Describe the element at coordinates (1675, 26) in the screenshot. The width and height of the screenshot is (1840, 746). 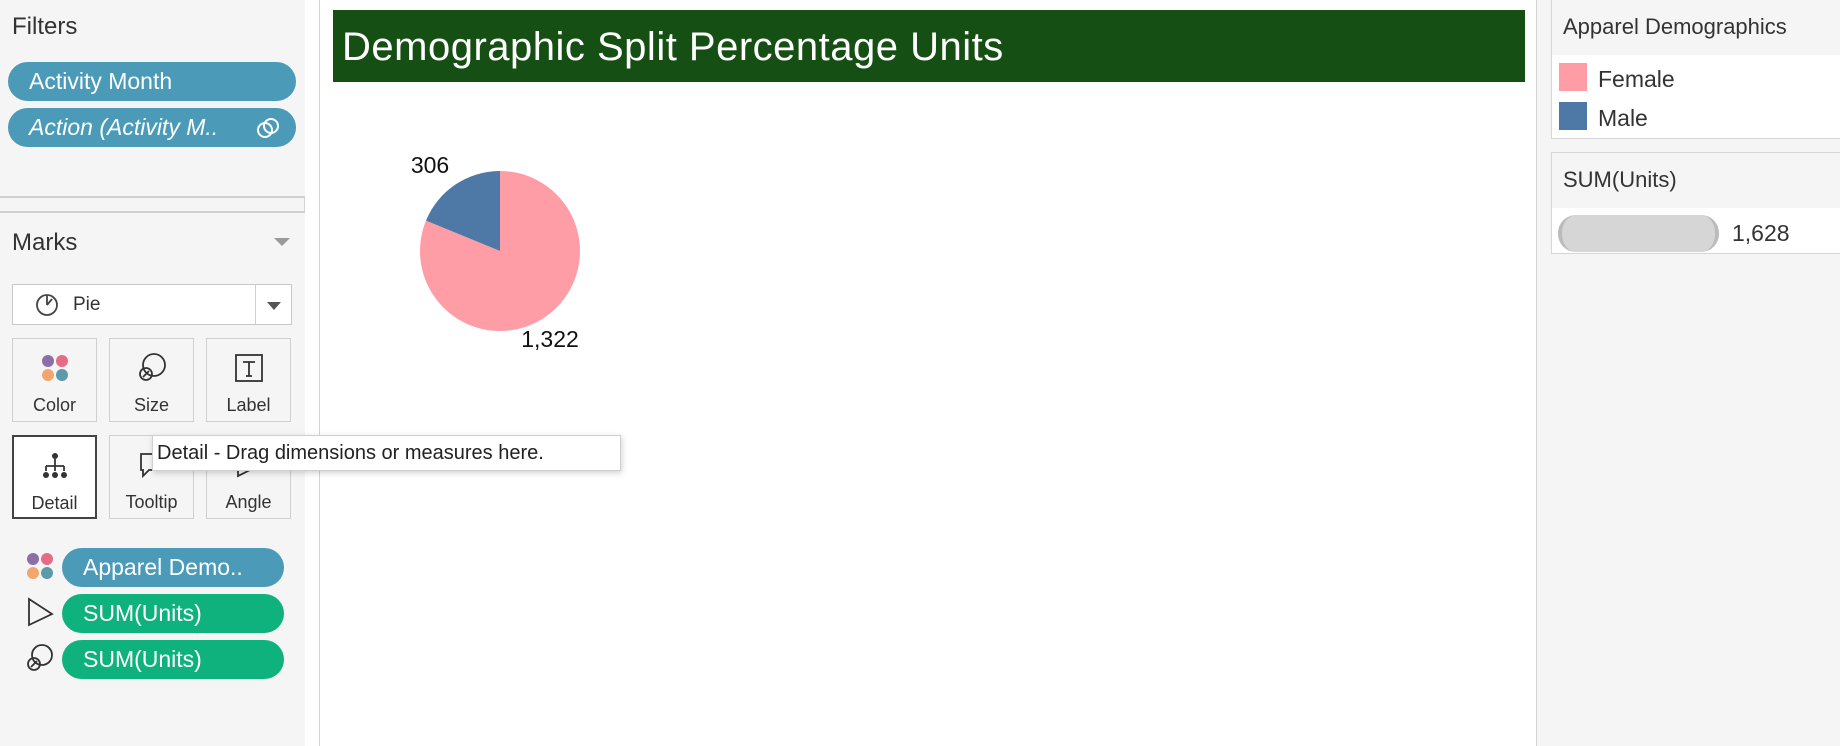
I see `color-legend-title: Apparel Demographics` at that location.